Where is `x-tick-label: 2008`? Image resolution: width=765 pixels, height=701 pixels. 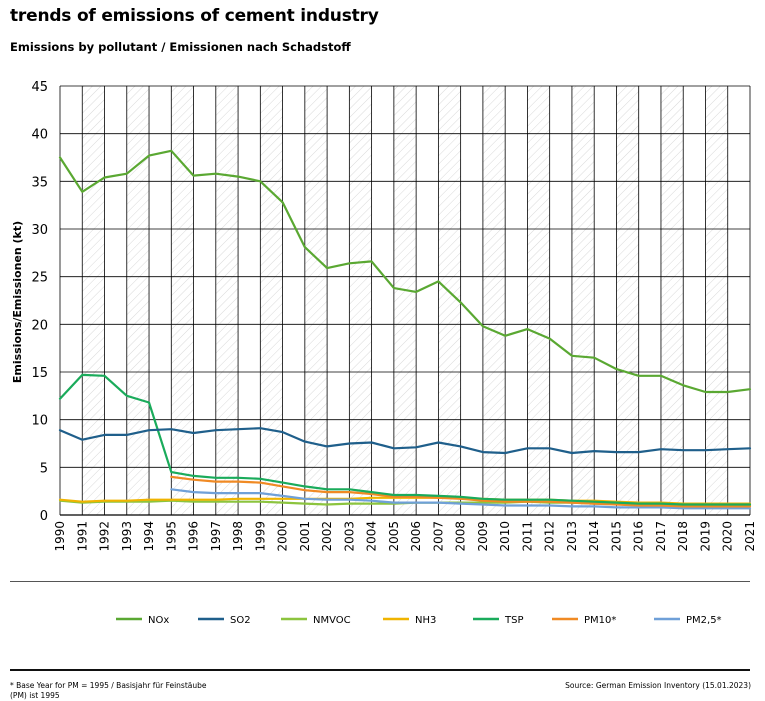 x-tick-label: 2008 is located at coordinates (461, 536).